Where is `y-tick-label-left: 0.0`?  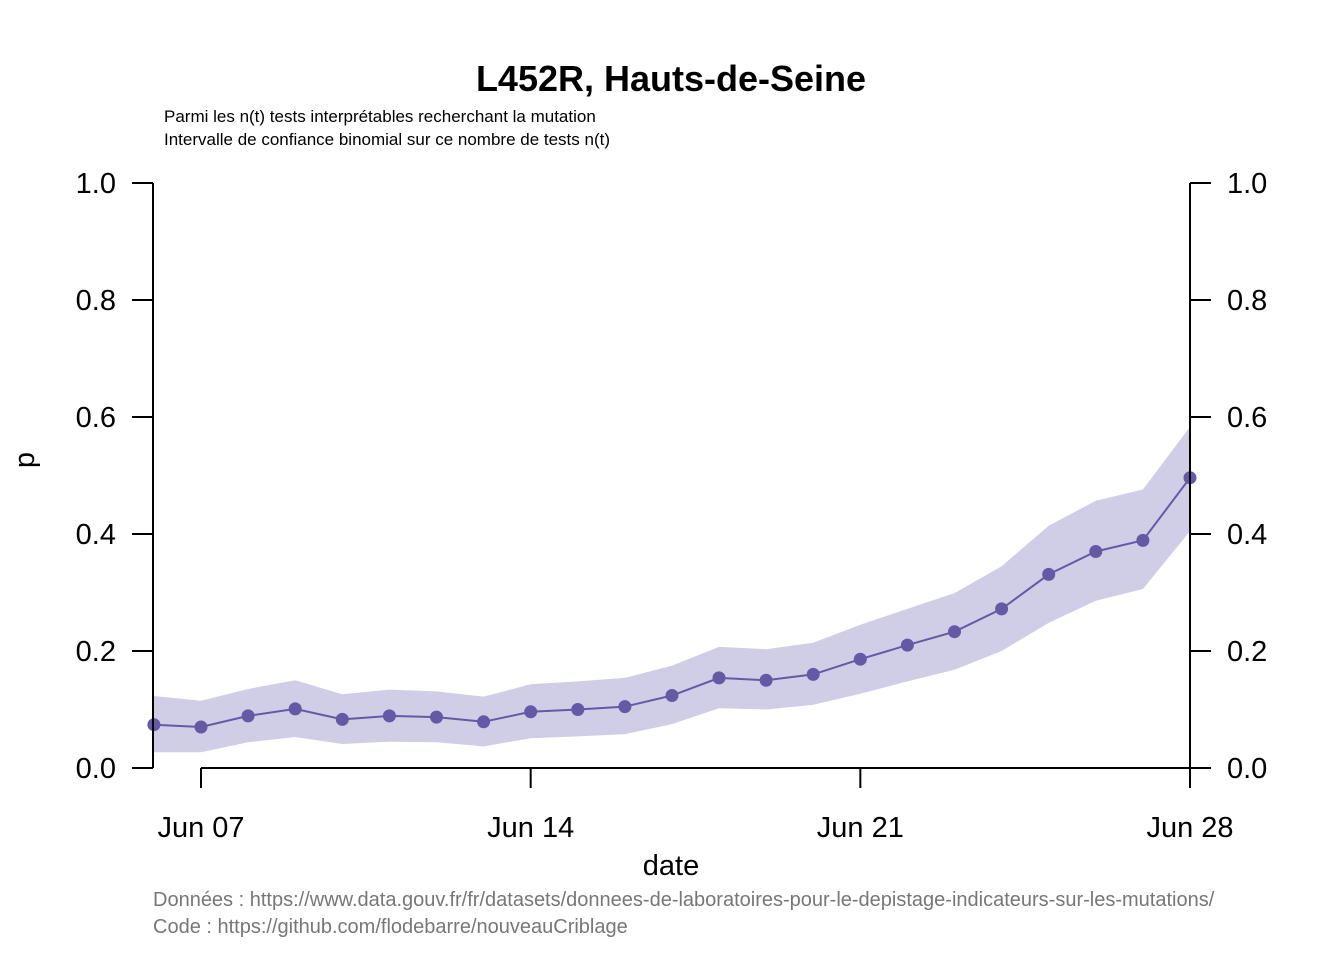
y-tick-label-left: 0.0 is located at coordinates (96, 769).